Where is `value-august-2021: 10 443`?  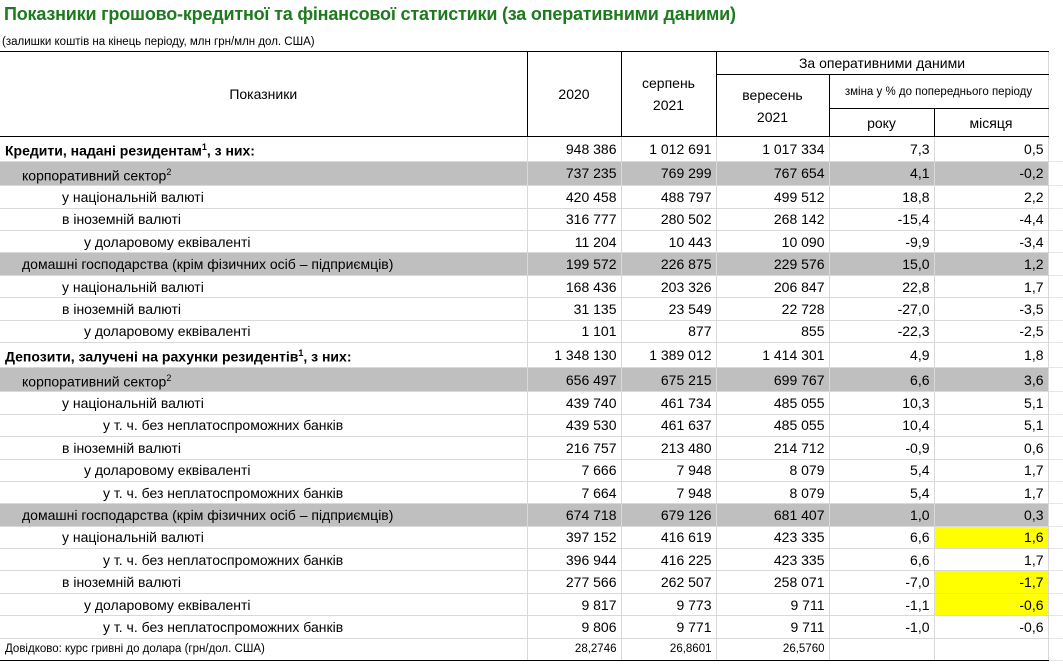 value-august-2021: 10 443 is located at coordinates (668, 242).